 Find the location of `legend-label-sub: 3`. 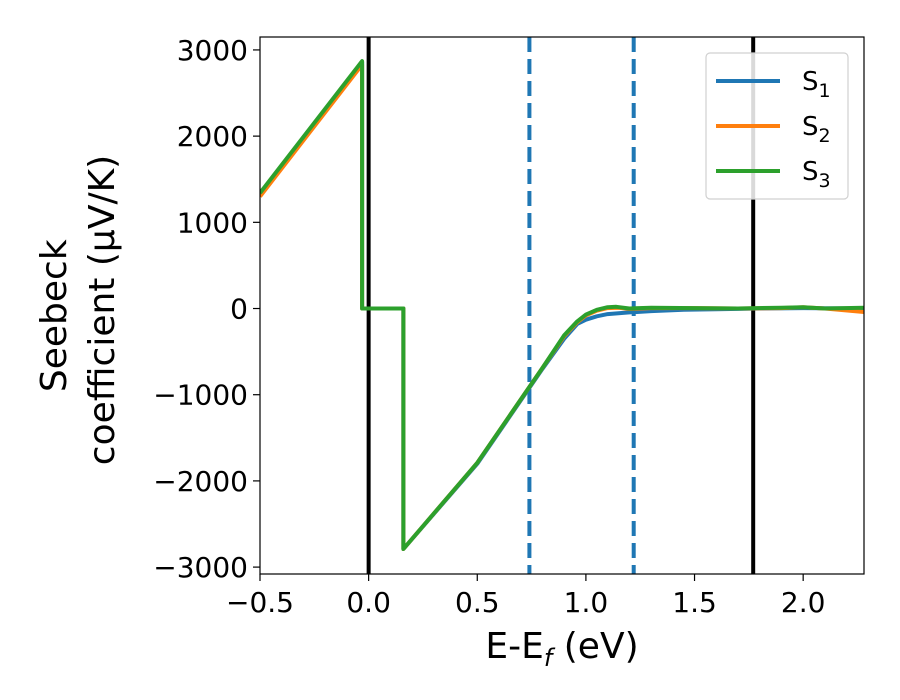

legend-label-sub: 3 is located at coordinates (825, 181).